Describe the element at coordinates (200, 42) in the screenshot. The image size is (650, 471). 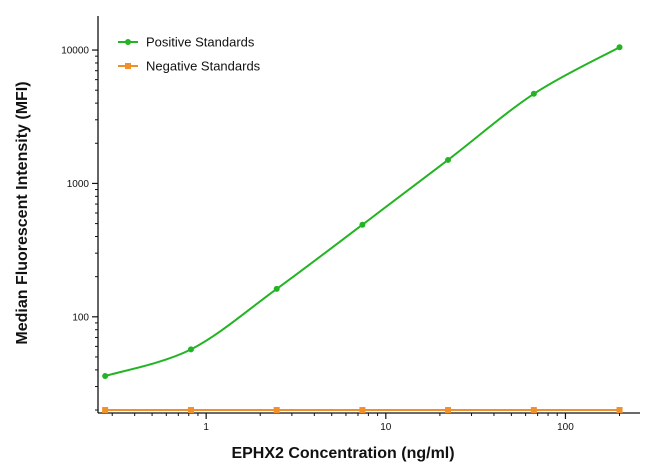
I see `legend-label-positive-standards: Positive Standards` at that location.